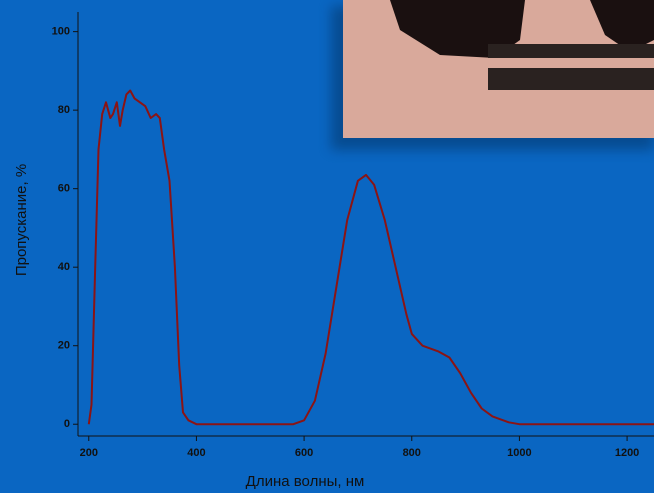 The height and width of the screenshot is (493, 654). What do you see at coordinates (412, 453) in the screenshot?
I see `x-tick-label: 800` at bounding box center [412, 453].